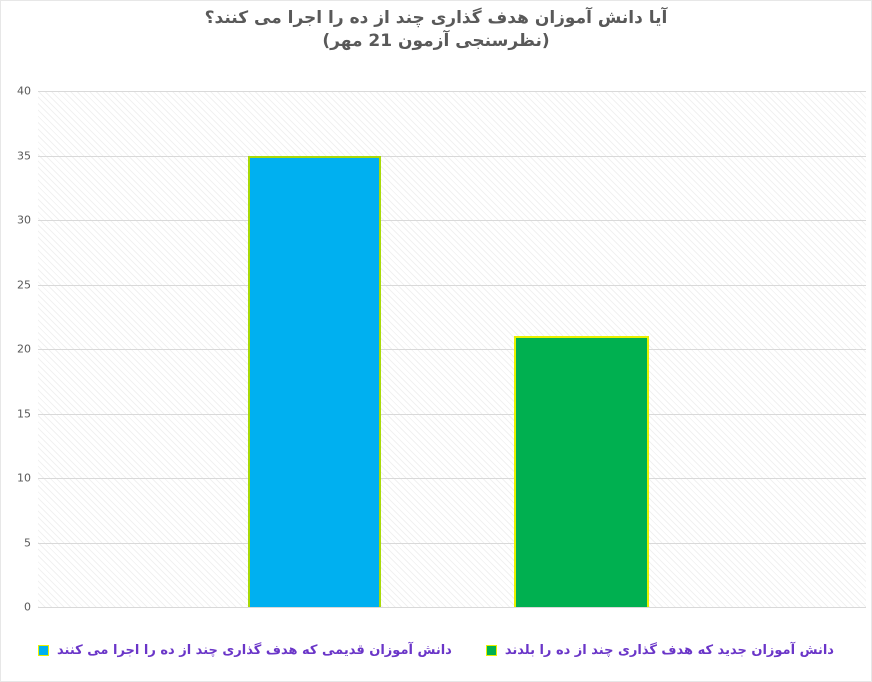 The width and height of the screenshot is (872, 682). Describe the element at coordinates (24, 478) in the screenshot. I see `y-axis-tick-label: 10` at that location.